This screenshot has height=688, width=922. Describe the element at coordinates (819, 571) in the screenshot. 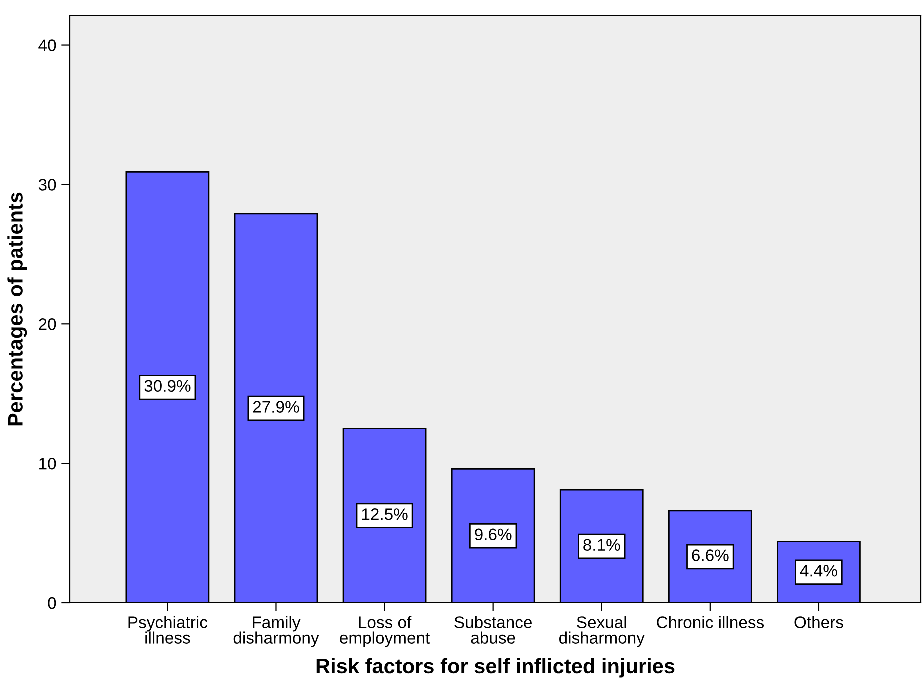

I see `data-label: 4.4%` at that location.